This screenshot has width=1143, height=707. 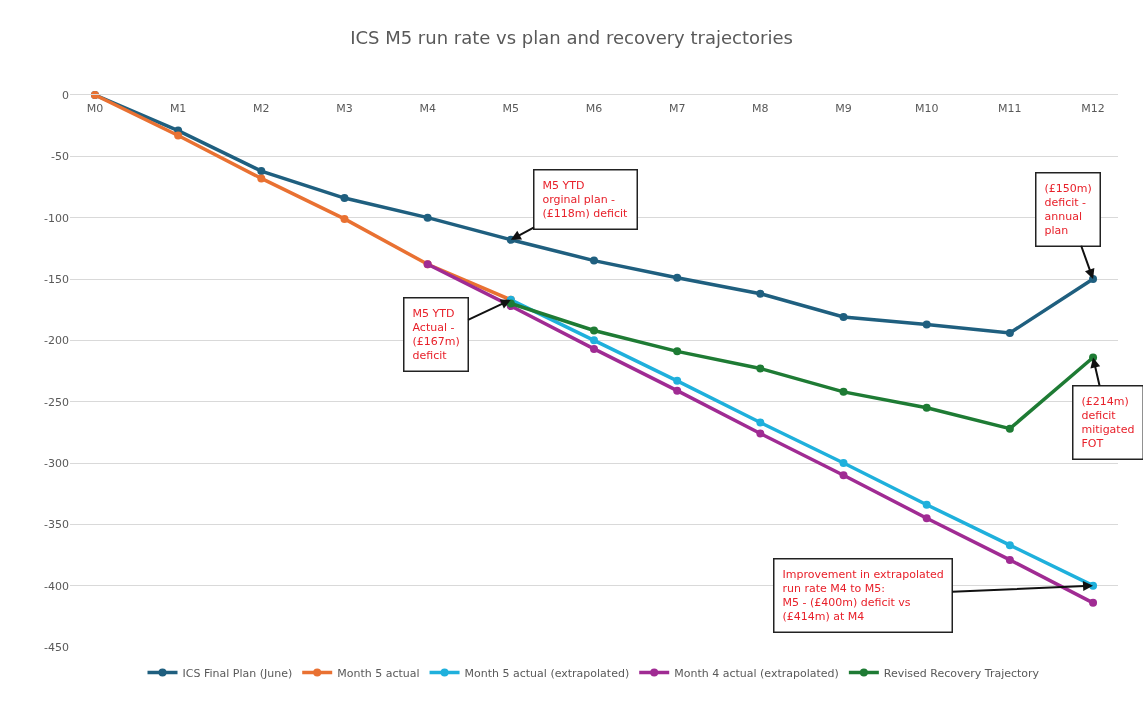 I want to click on y-tick-label: -400, so click(x=56, y=586).